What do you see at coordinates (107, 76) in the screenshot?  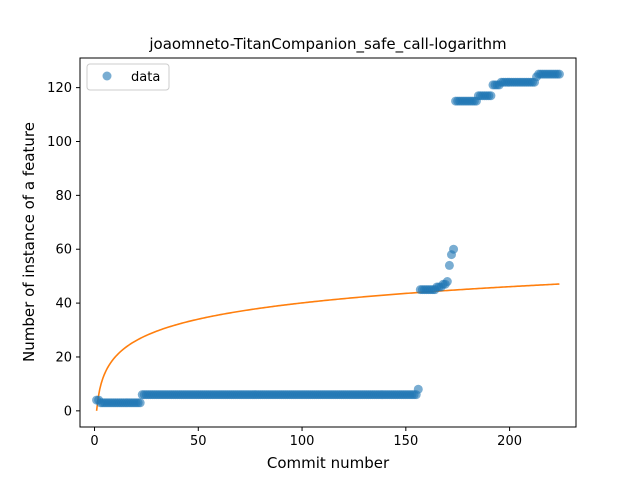 I see `legend-marker-data` at bounding box center [107, 76].